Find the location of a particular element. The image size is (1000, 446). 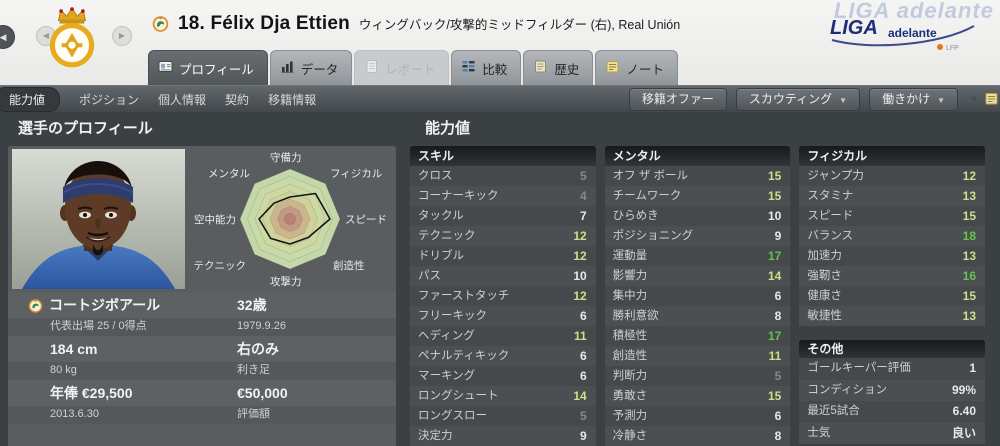

attribute-row: 勇敢さ 15 is located at coordinates (697, 396).